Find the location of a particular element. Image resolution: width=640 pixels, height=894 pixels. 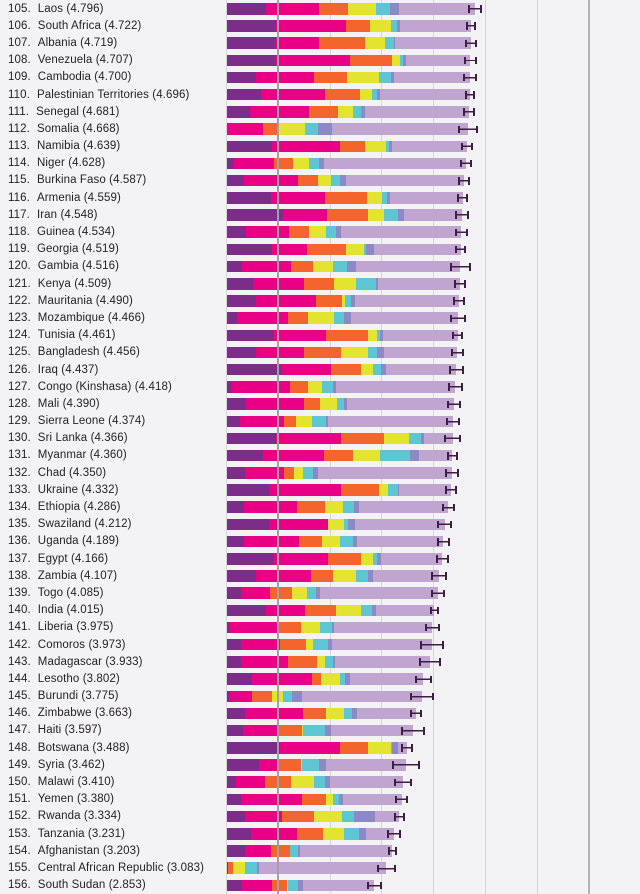

country-name-and-score: Mali (4.390) is located at coordinates (68, 403).